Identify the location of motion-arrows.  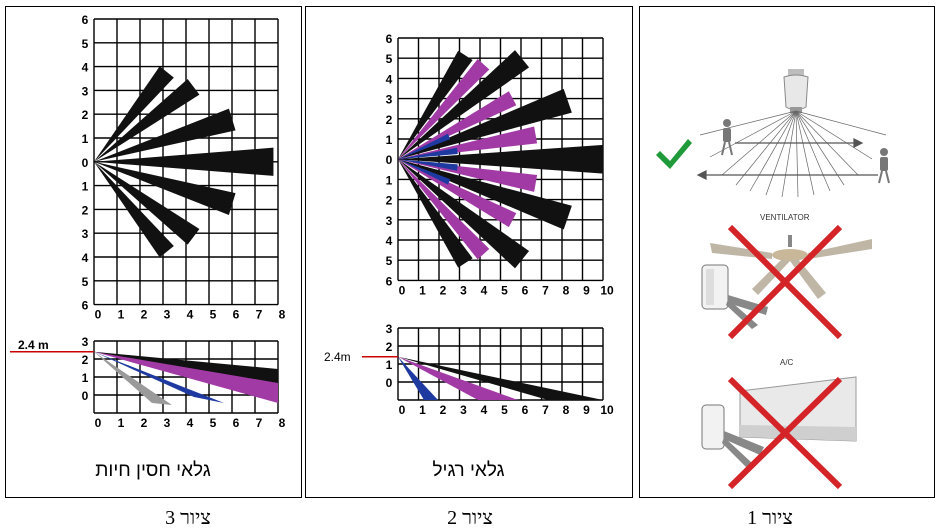
(787, 159).